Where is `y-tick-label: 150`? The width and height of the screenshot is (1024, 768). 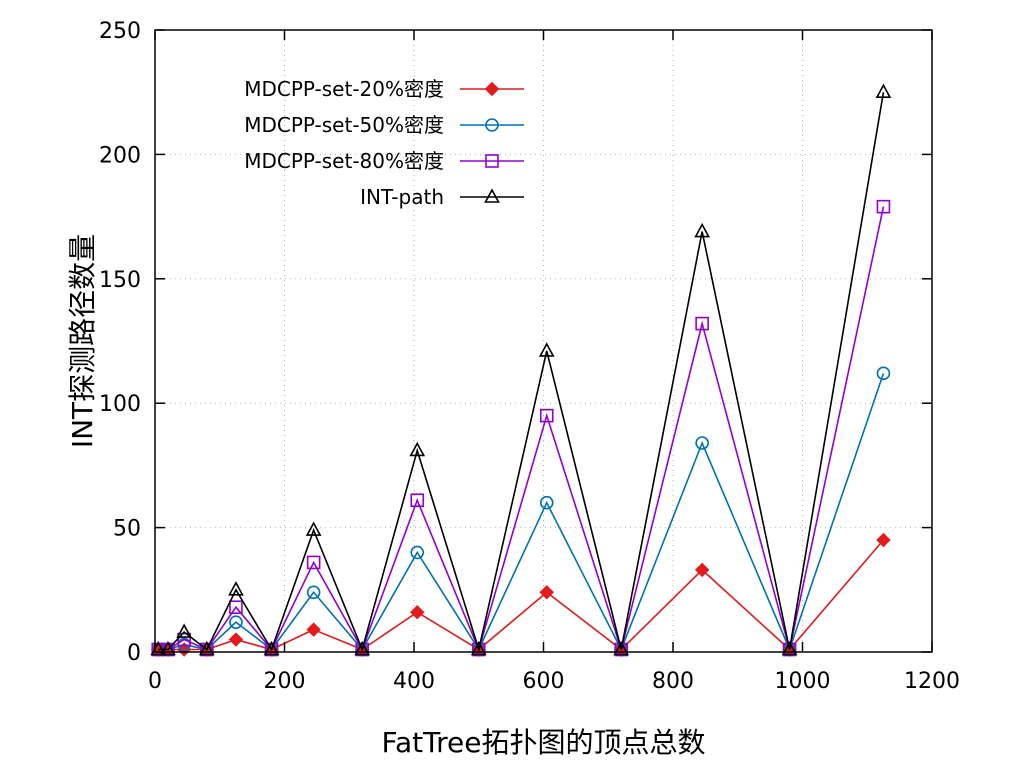 y-tick-label: 150 is located at coordinates (120, 280).